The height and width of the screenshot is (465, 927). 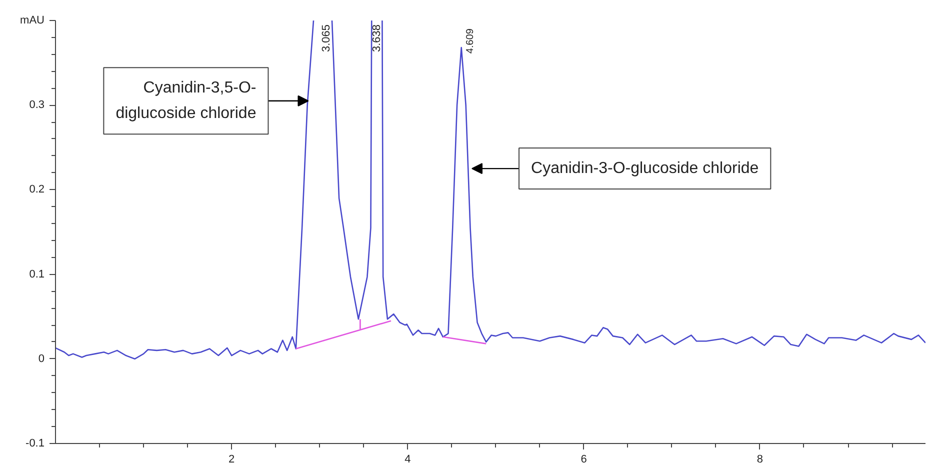 I want to click on x-tick-label: 8, so click(x=760, y=459).